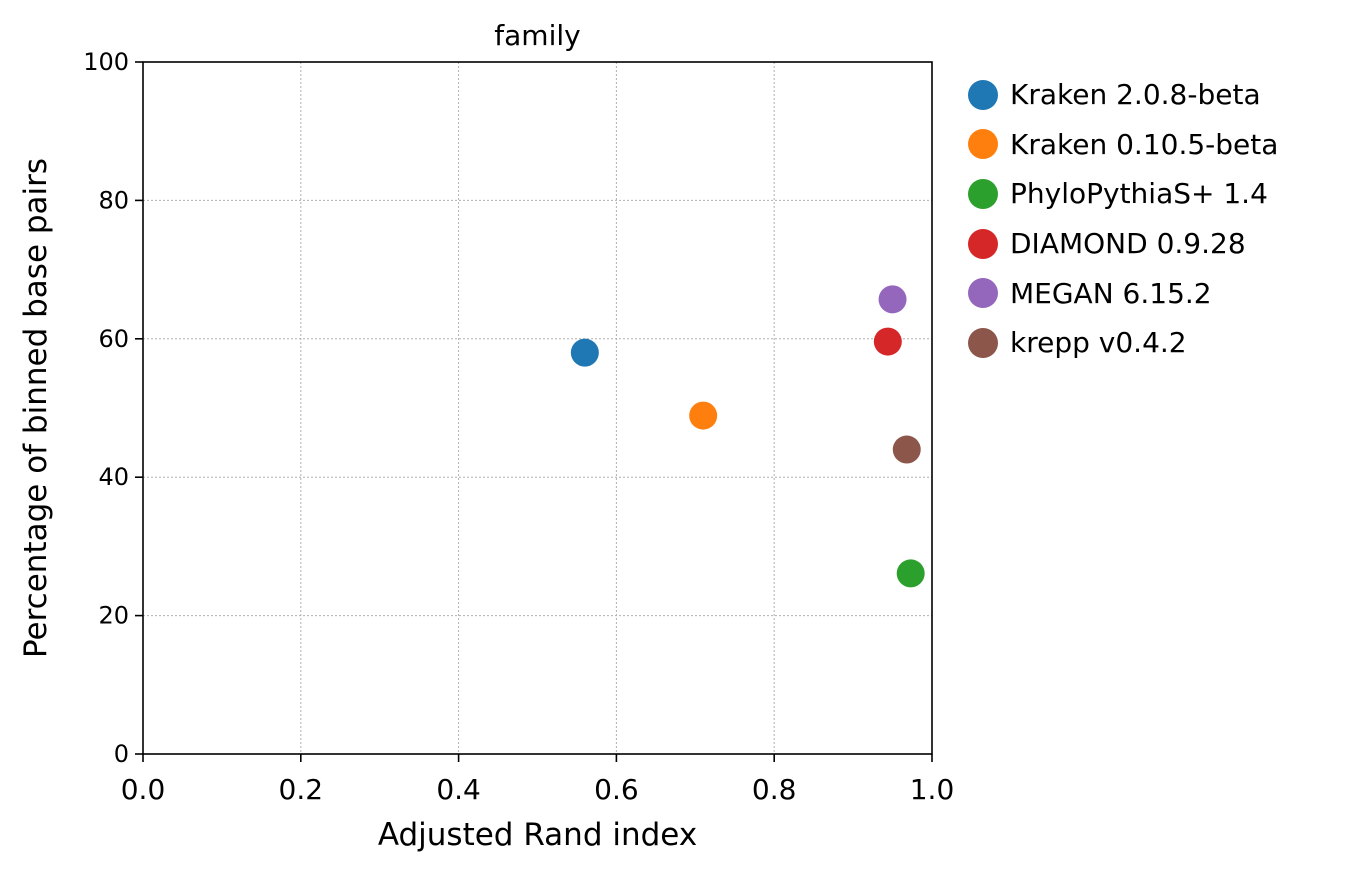 The image size is (1364, 872). Describe the element at coordinates (113, 408) in the screenshot. I see `y-axis-ticks: 0 20 40 60 80 100` at that location.